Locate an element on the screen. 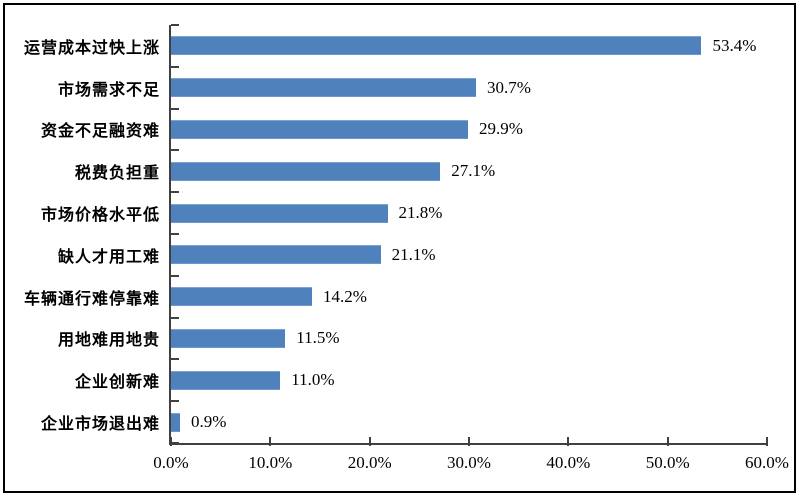 This screenshot has height=497, width=800. category-label: 运营成本过快上涨 is located at coordinates (91, 48).